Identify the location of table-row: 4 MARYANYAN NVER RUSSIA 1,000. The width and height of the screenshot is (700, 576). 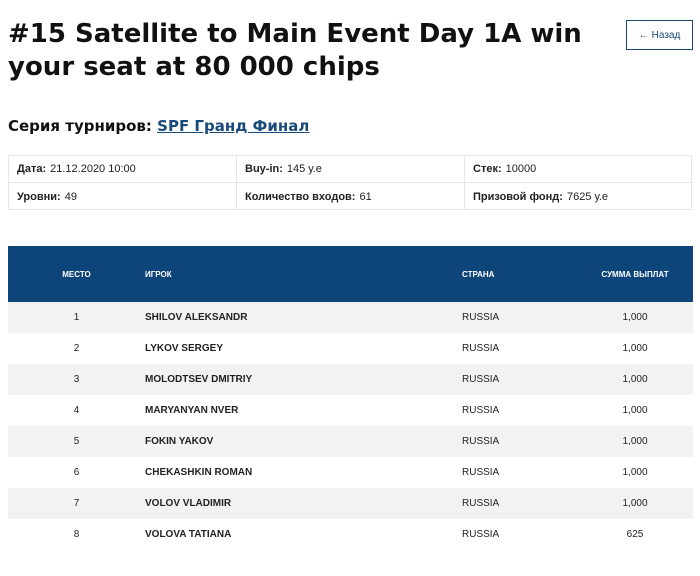
(350, 410).